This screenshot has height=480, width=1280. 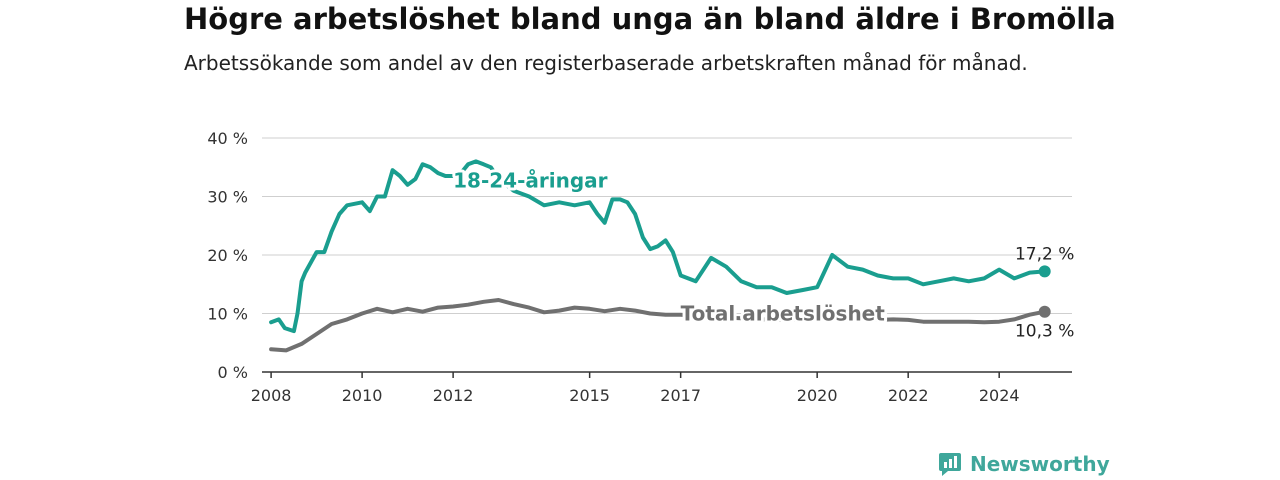 I want to click on x-tick-label: 2024, so click(x=999, y=395).